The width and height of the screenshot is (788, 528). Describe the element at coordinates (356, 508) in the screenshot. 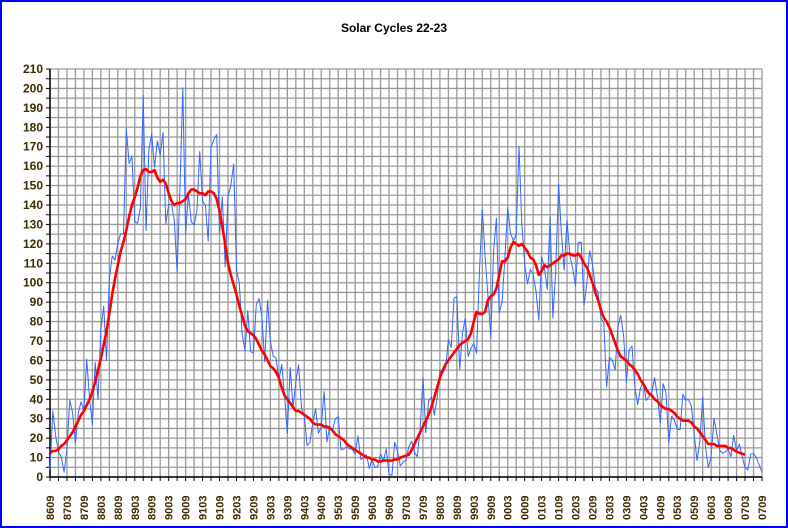

I see `x-tick-label: 9509` at that location.